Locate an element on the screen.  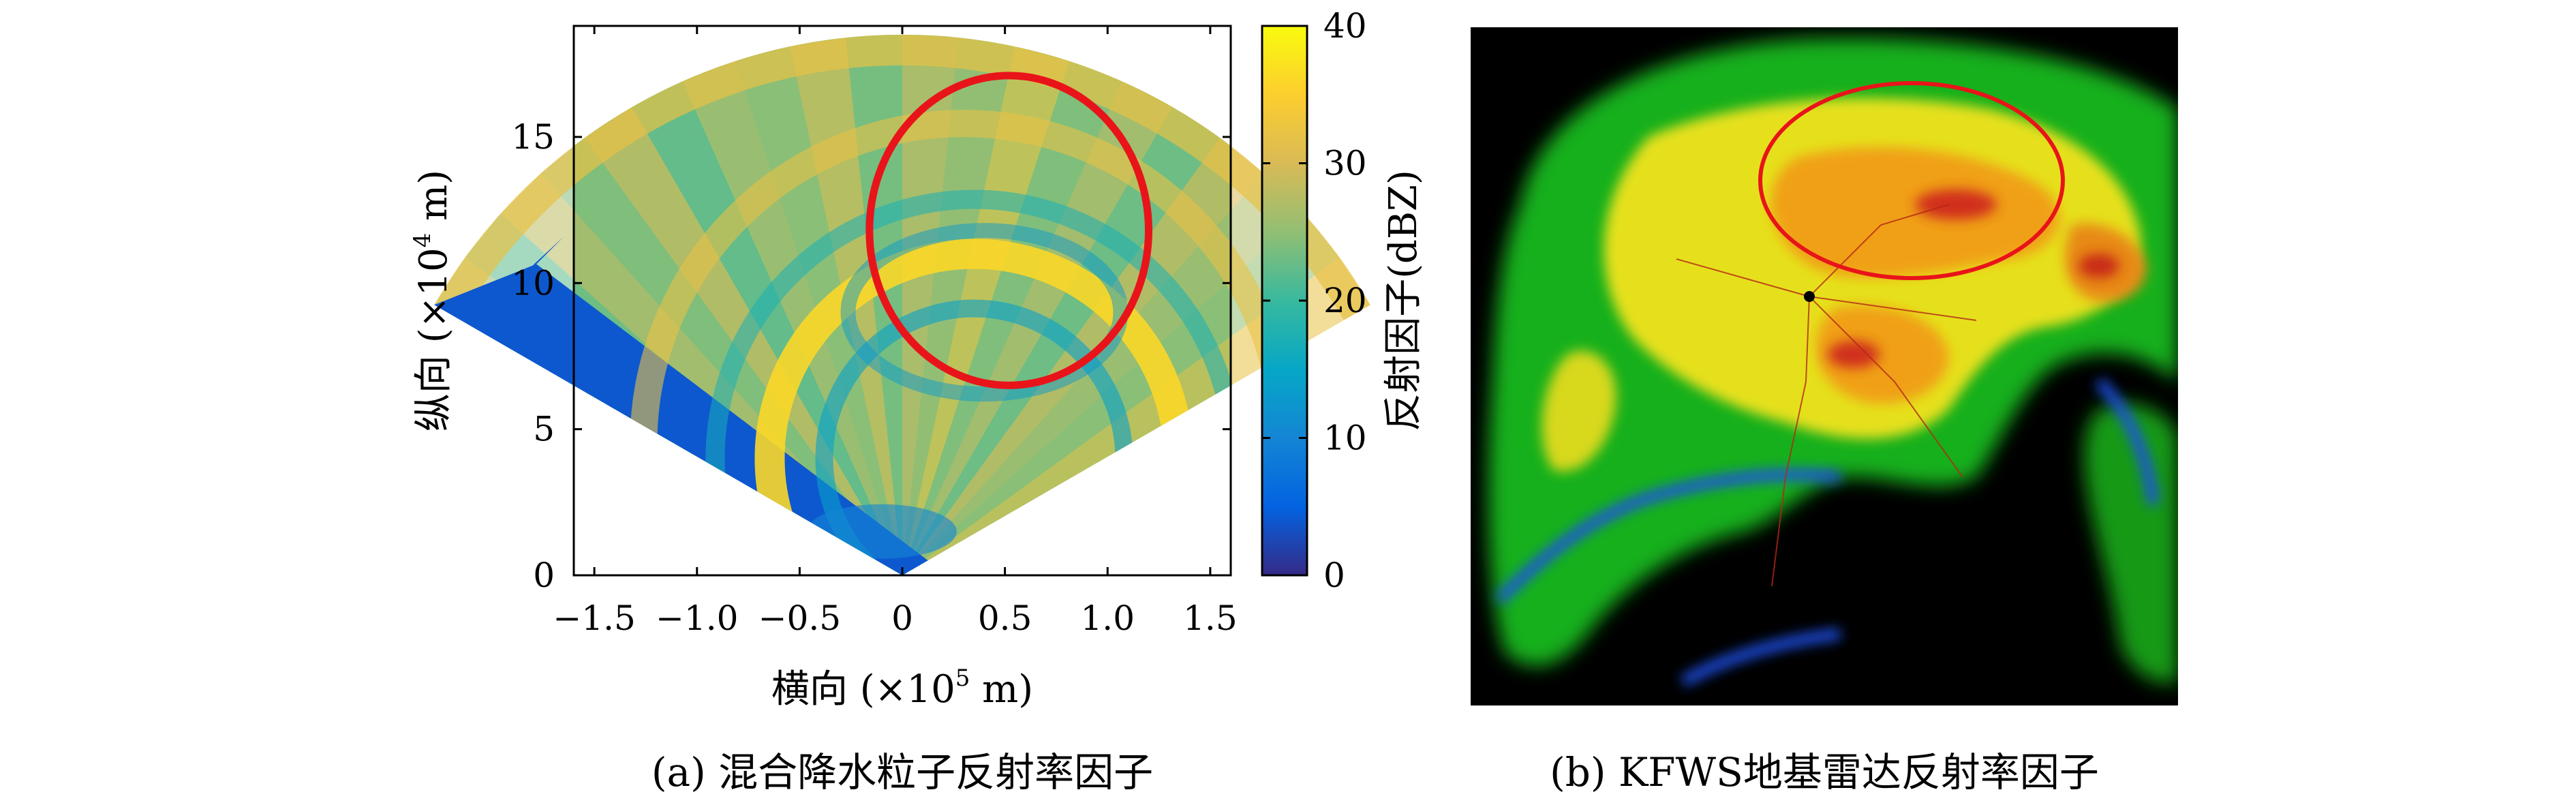
y-axis-label: 纵向 (×104 m) is located at coordinates (433, 300).